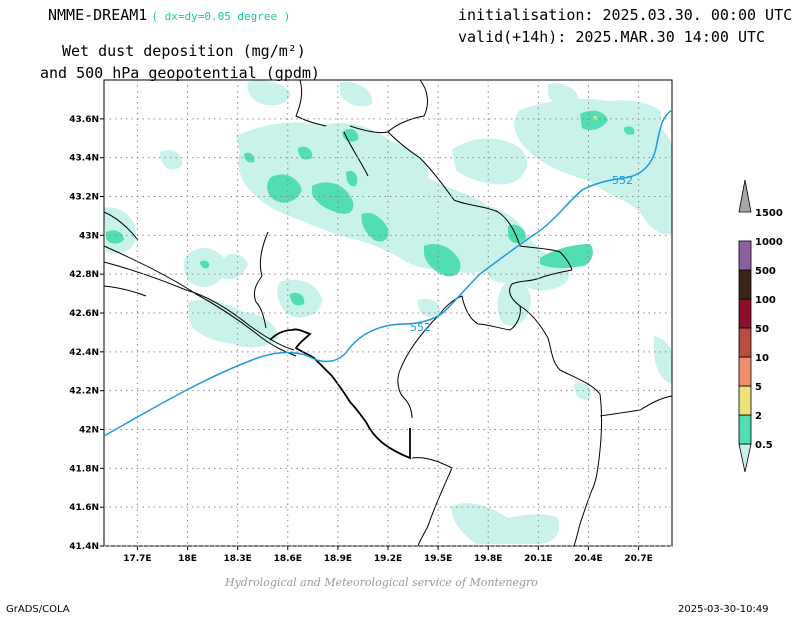  What do you see at coordinates (84, 120) in the screenshot?
I see `lat-tick-label: 43.6N` at bounding box center [84, 120].